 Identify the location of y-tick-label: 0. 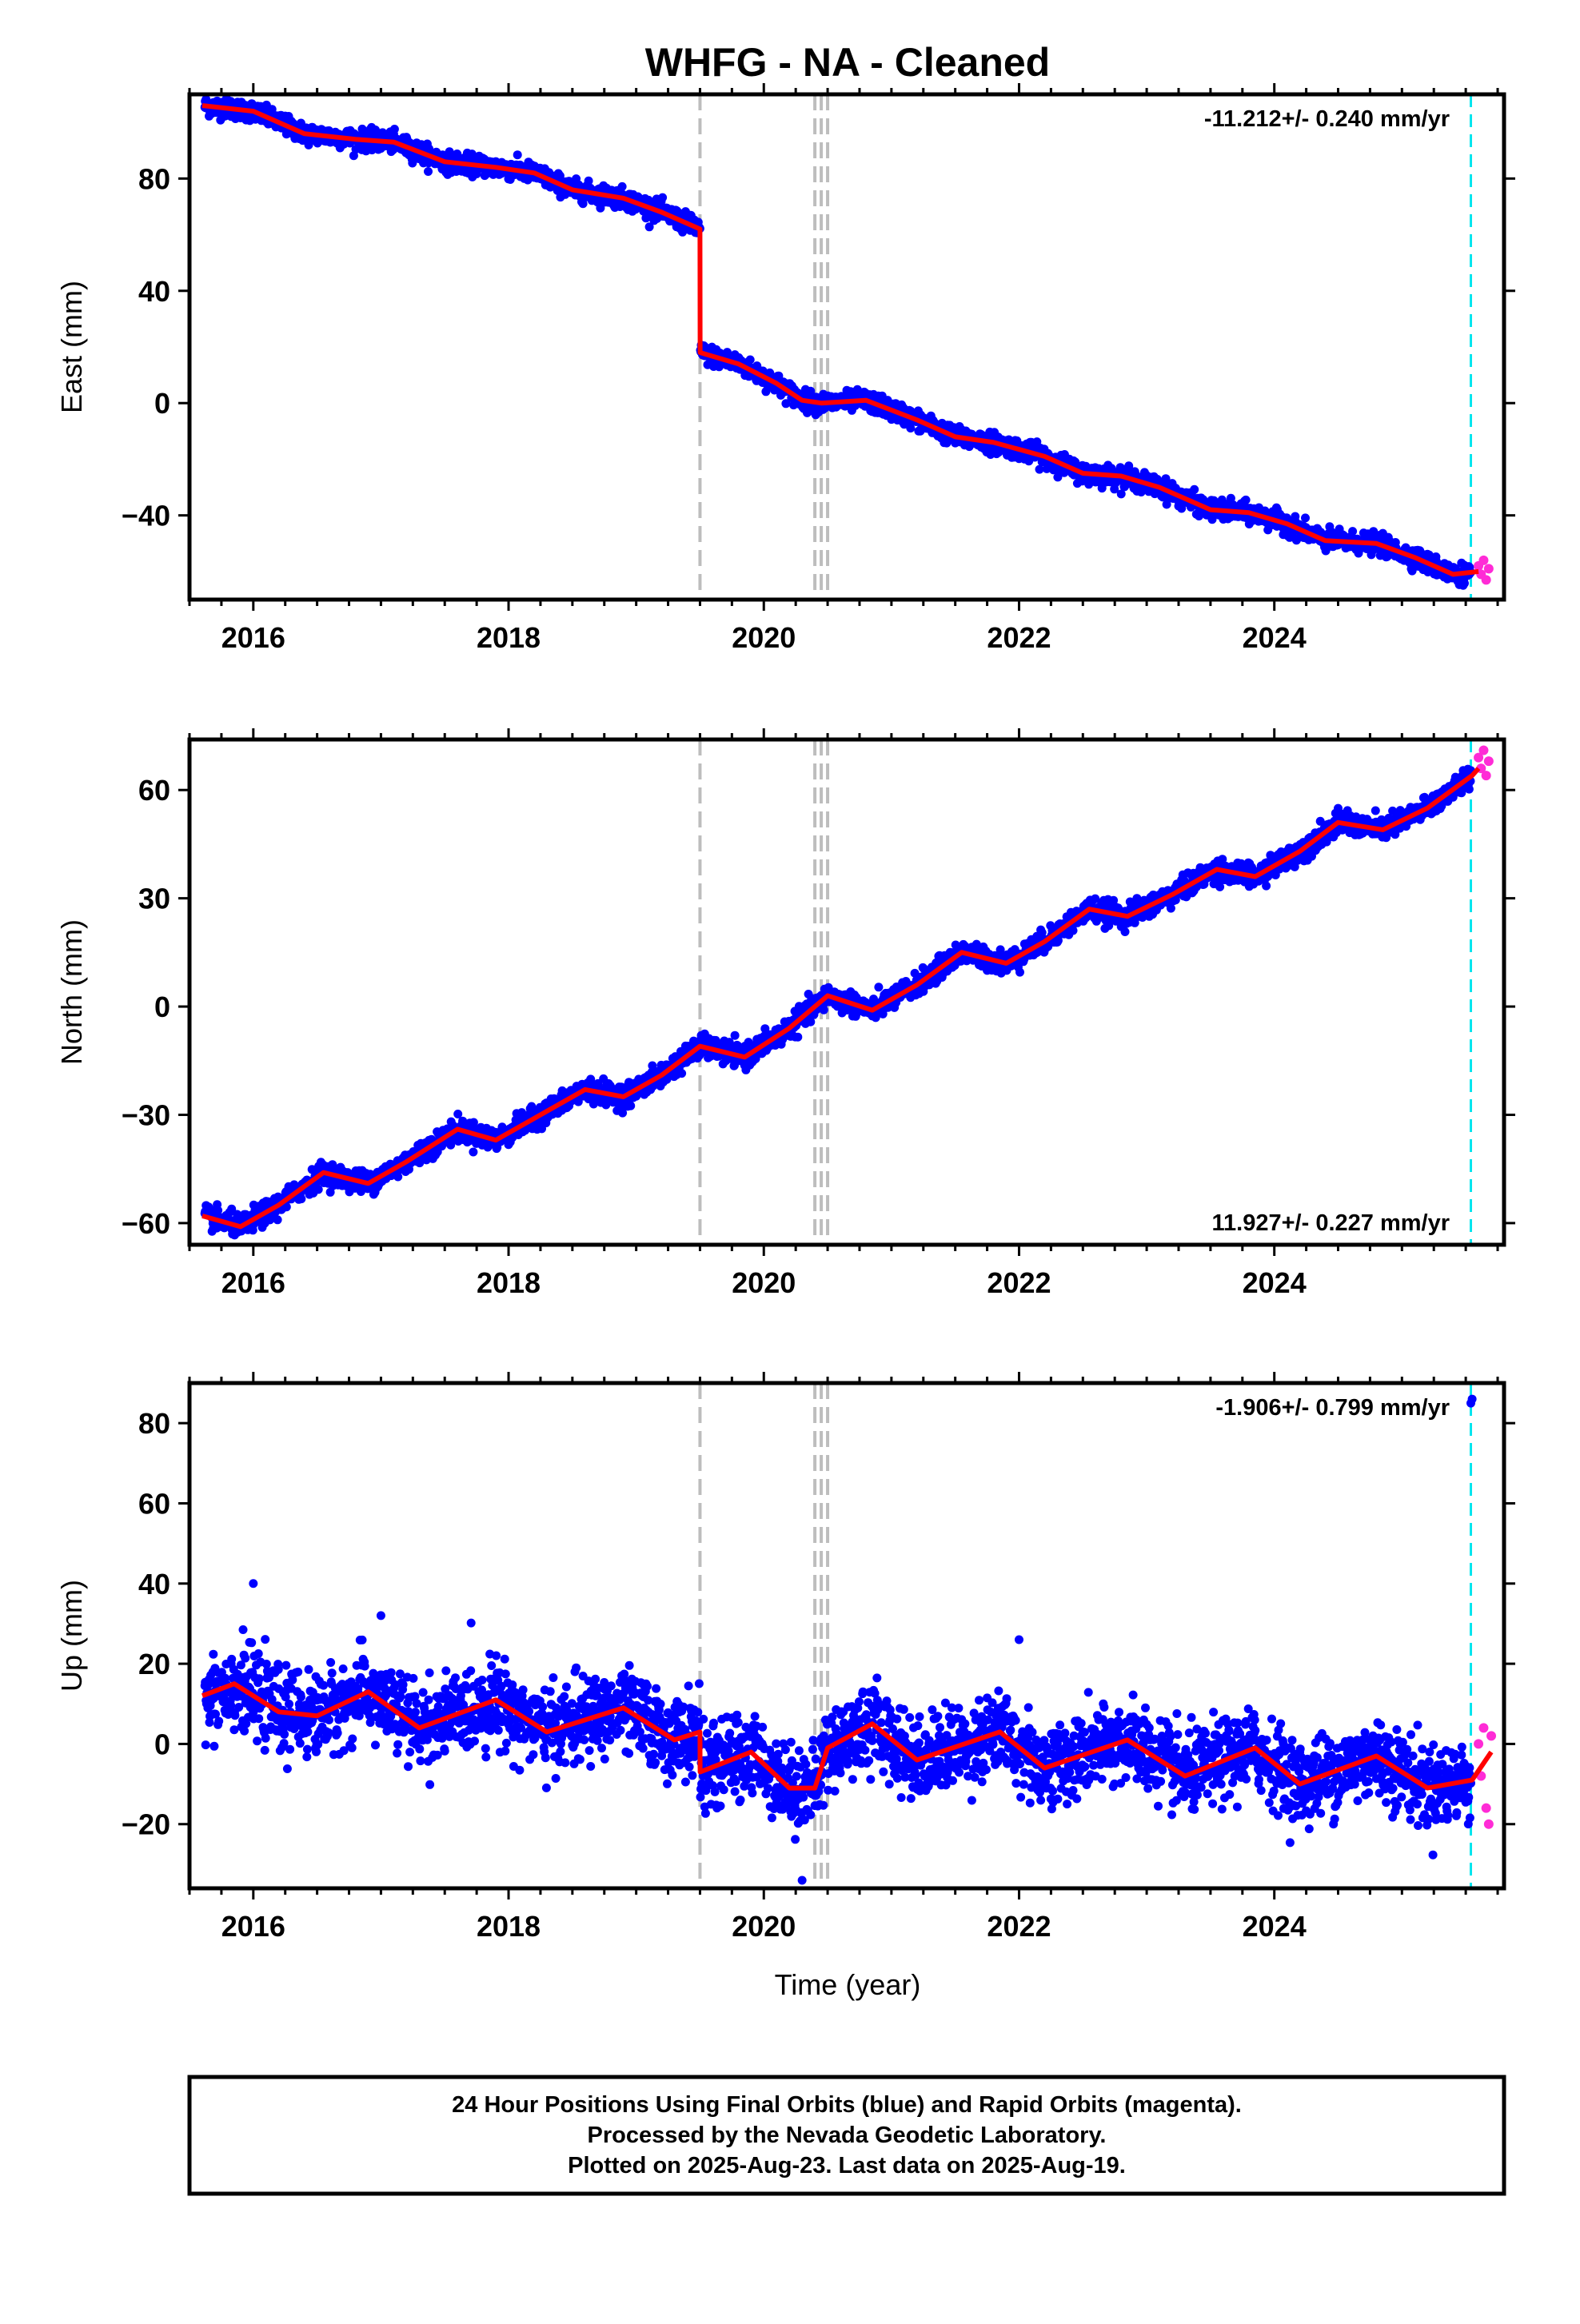
(162, 404).